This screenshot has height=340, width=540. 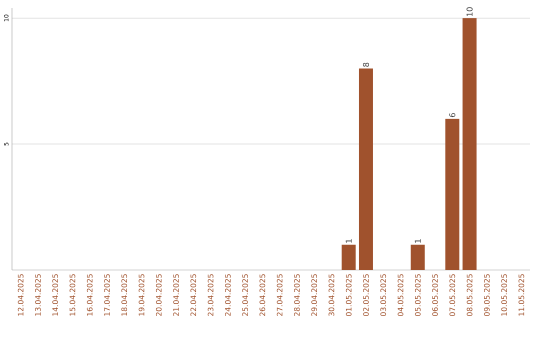 I want to click on data-label: 8, so click(x=365, y=64).